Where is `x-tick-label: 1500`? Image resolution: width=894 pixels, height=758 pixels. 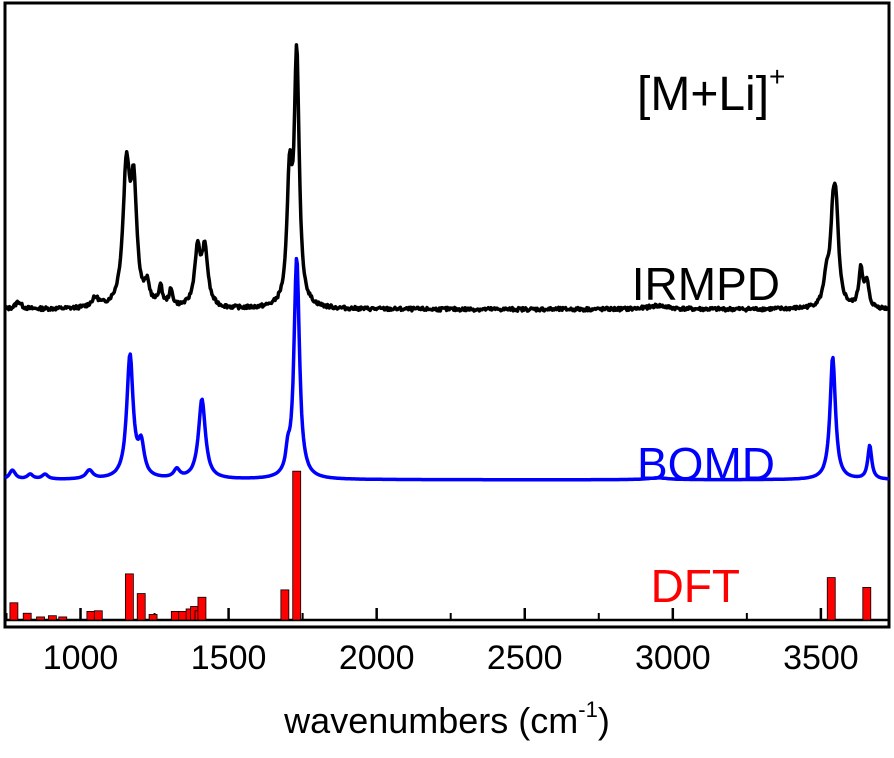 x-tick-label: 1500 is located at coordinates (229, 658).